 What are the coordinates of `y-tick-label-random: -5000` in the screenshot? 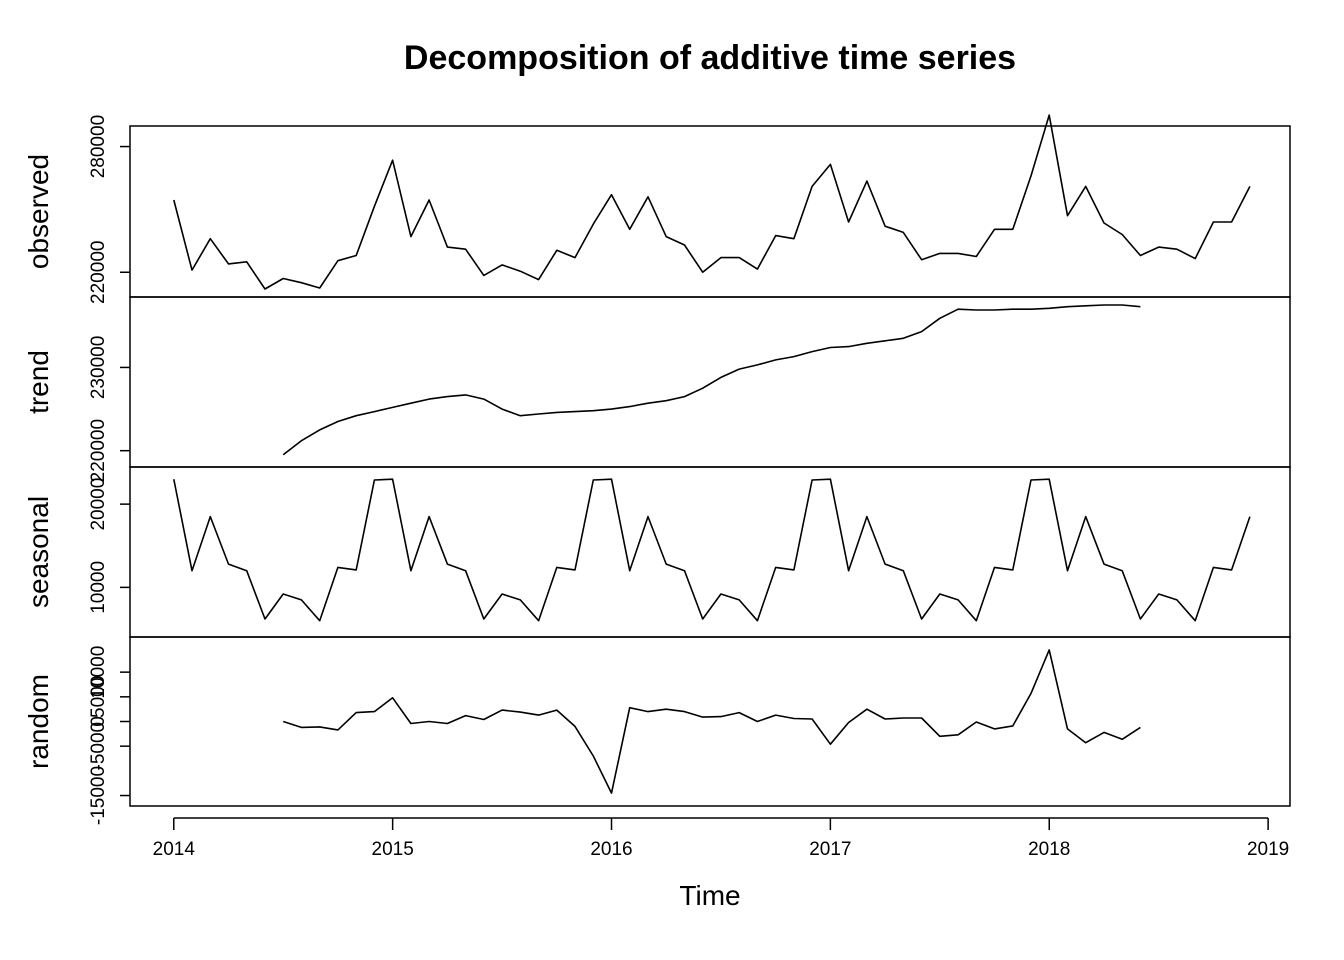 It's located at (98, 746).